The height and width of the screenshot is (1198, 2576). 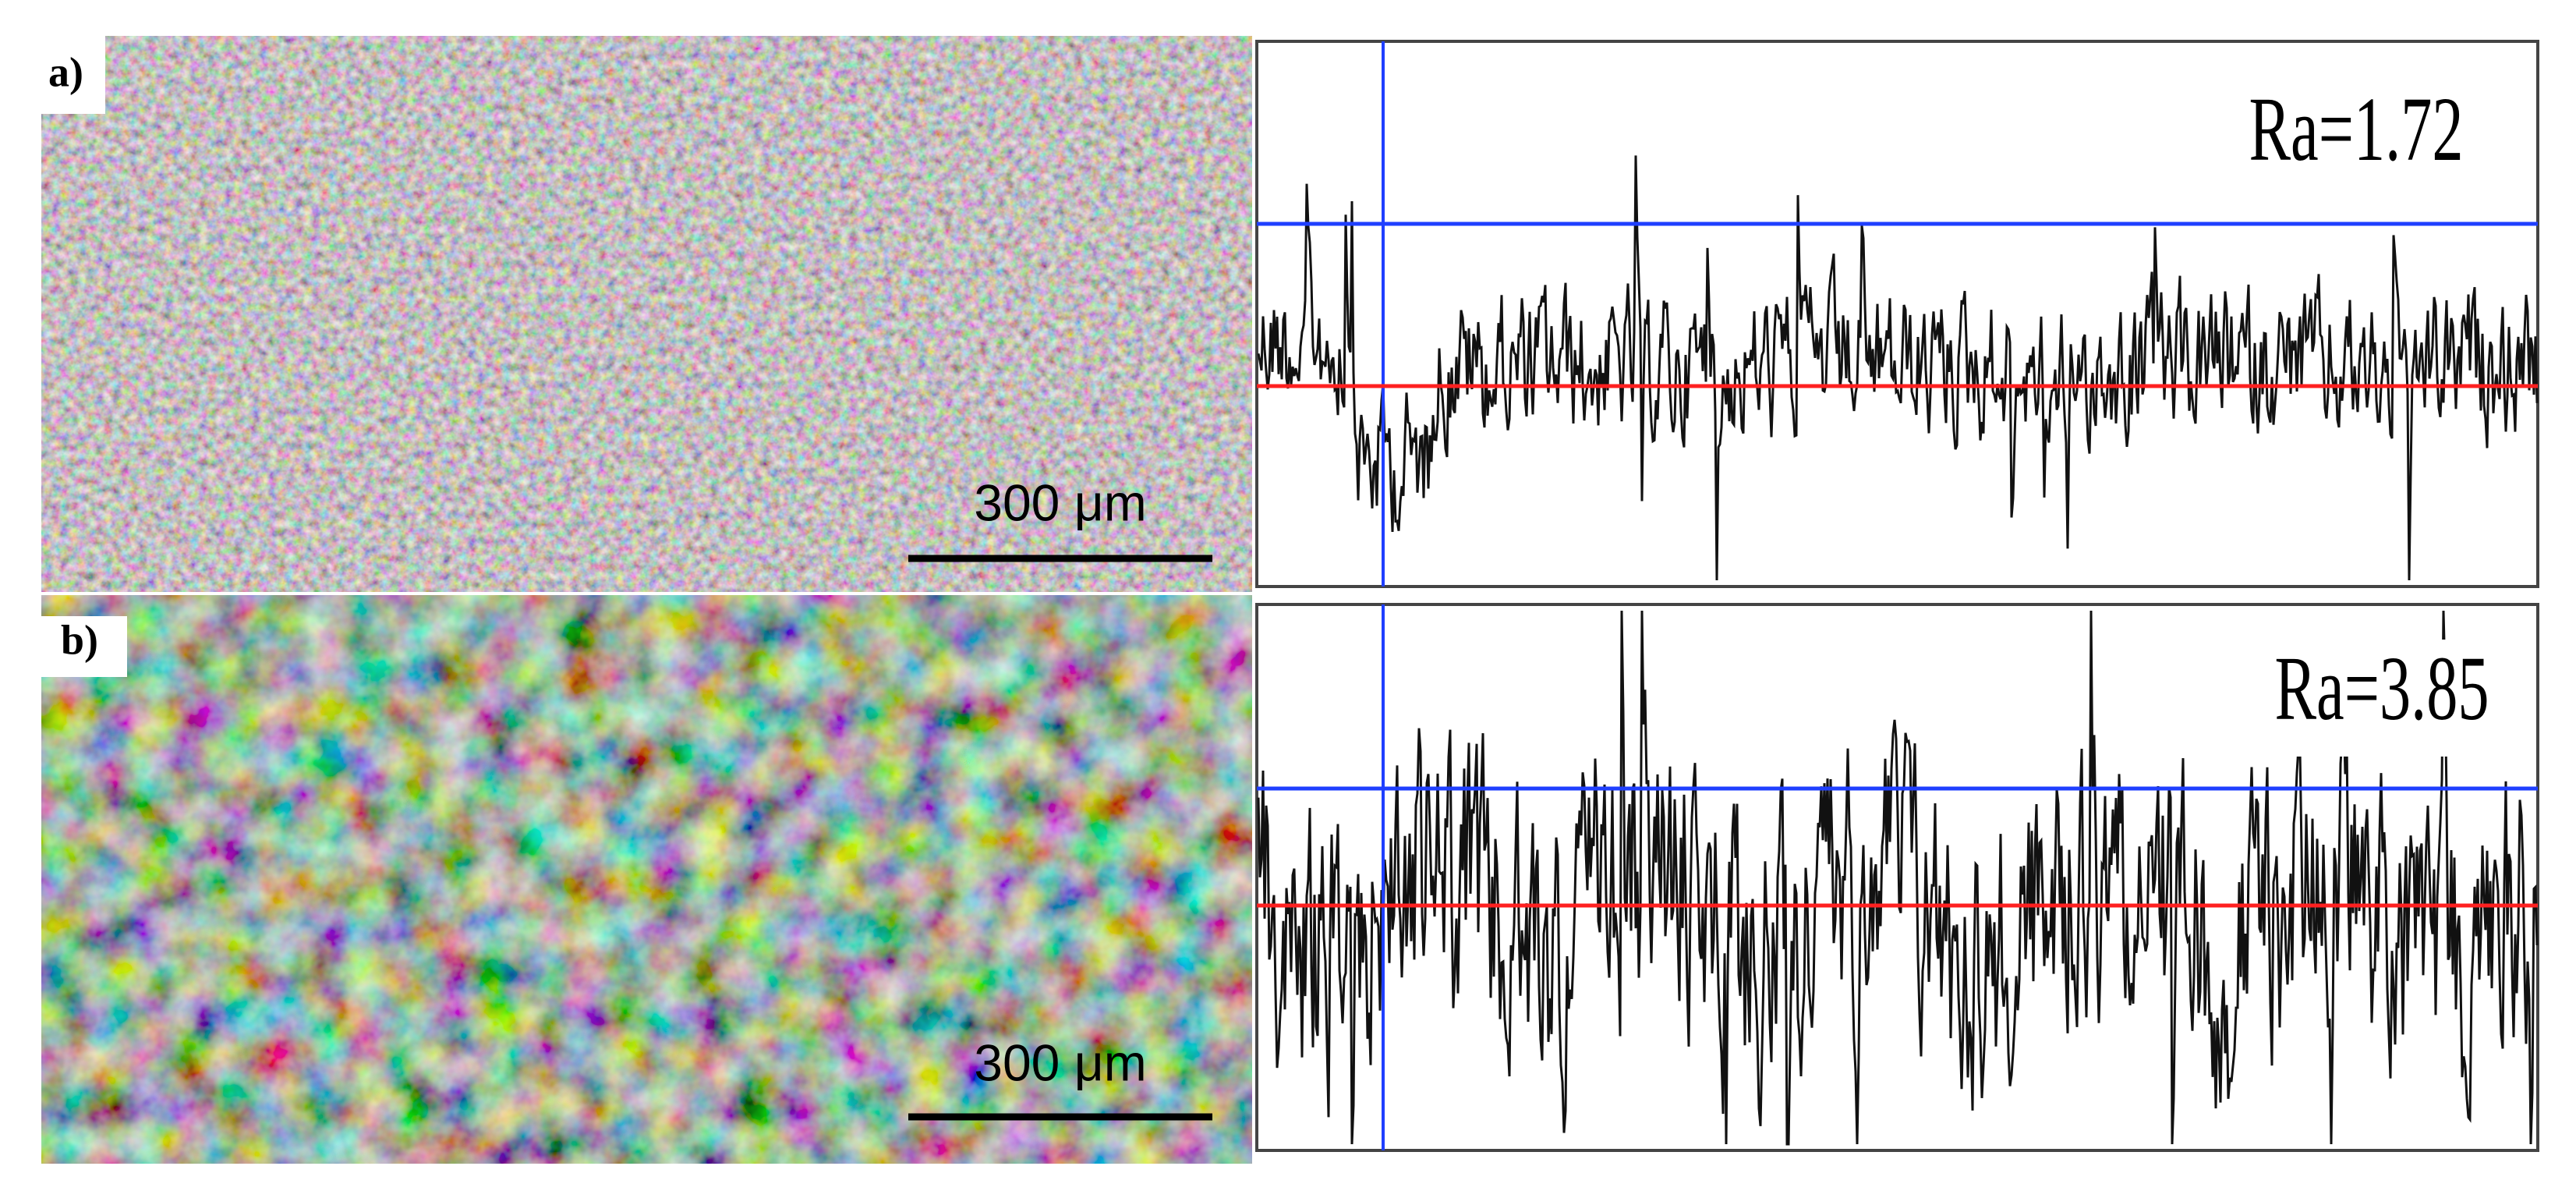 I want to click on panel-label: a), so click(x=65, y=71).